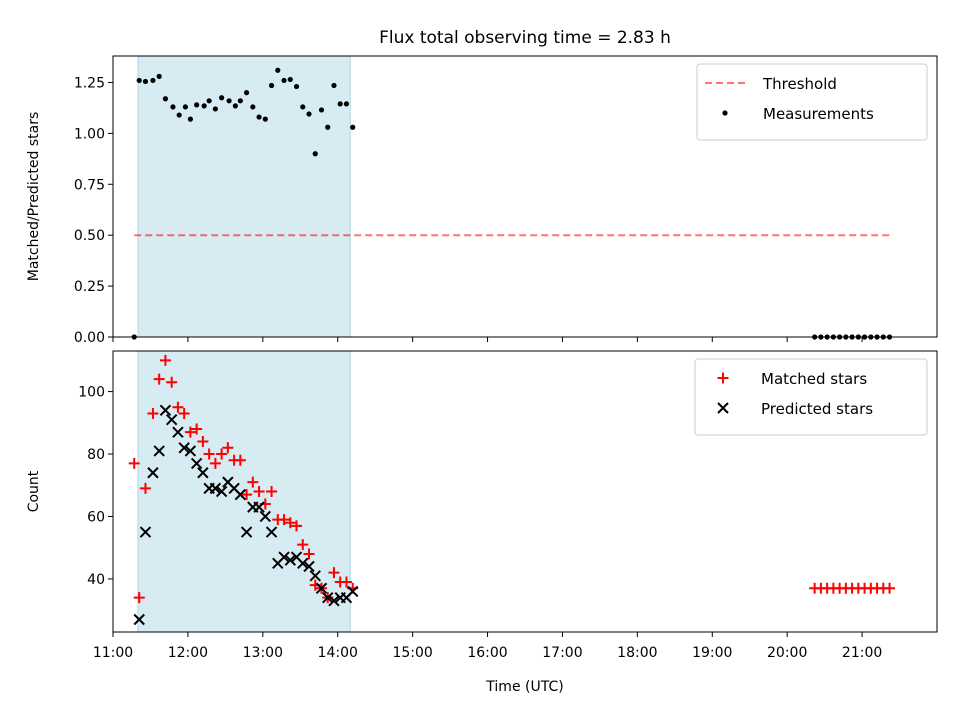 This screenshot has height=720, width=960. What do you see at coordinates (34, 197) in the screenshot?
I see `y-axis-label: Matched/Predicted stars` at bounding box center [34, 197].